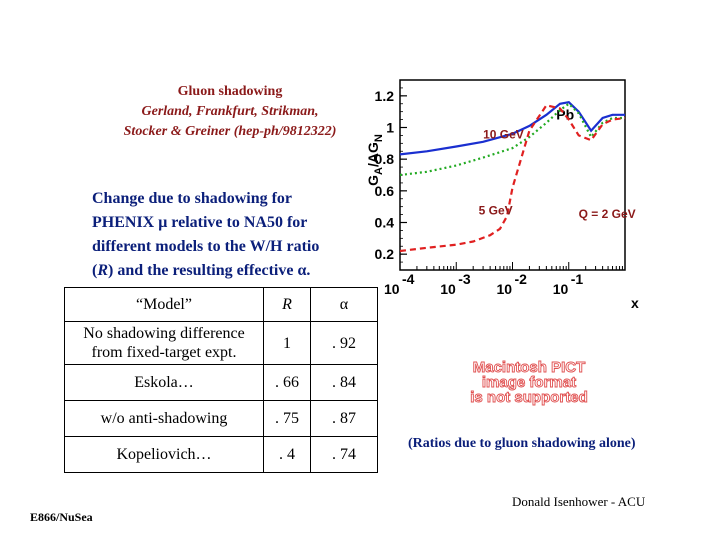 The image size is (720, 540). I want to click on table-header-row: “Model” R α, so click(221, 304).